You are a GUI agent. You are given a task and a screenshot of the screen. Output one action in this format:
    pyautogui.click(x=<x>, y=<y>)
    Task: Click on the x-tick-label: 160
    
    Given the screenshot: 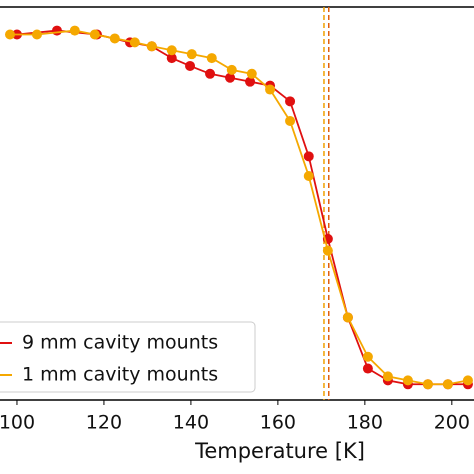 What is the action you would take?
    pyautogui.click(x=278, y=423)
    